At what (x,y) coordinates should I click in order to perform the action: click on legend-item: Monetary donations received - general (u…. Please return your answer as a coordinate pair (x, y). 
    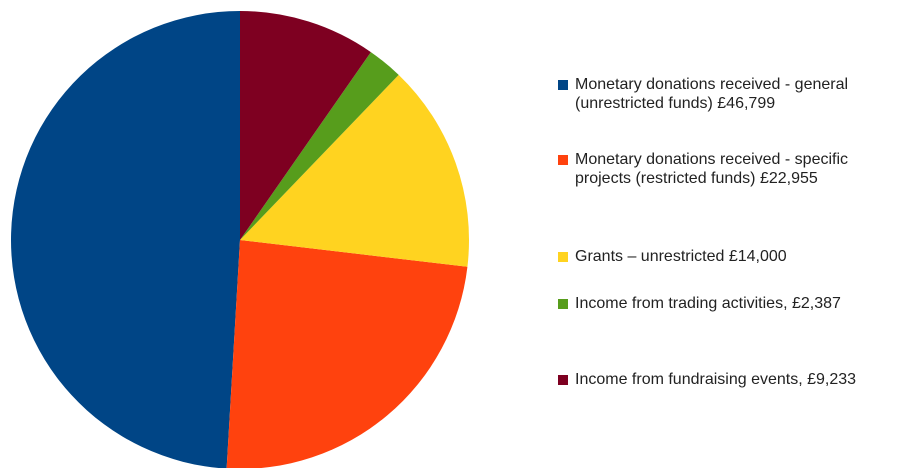
    Looking at the image, I should click on (711, 94).